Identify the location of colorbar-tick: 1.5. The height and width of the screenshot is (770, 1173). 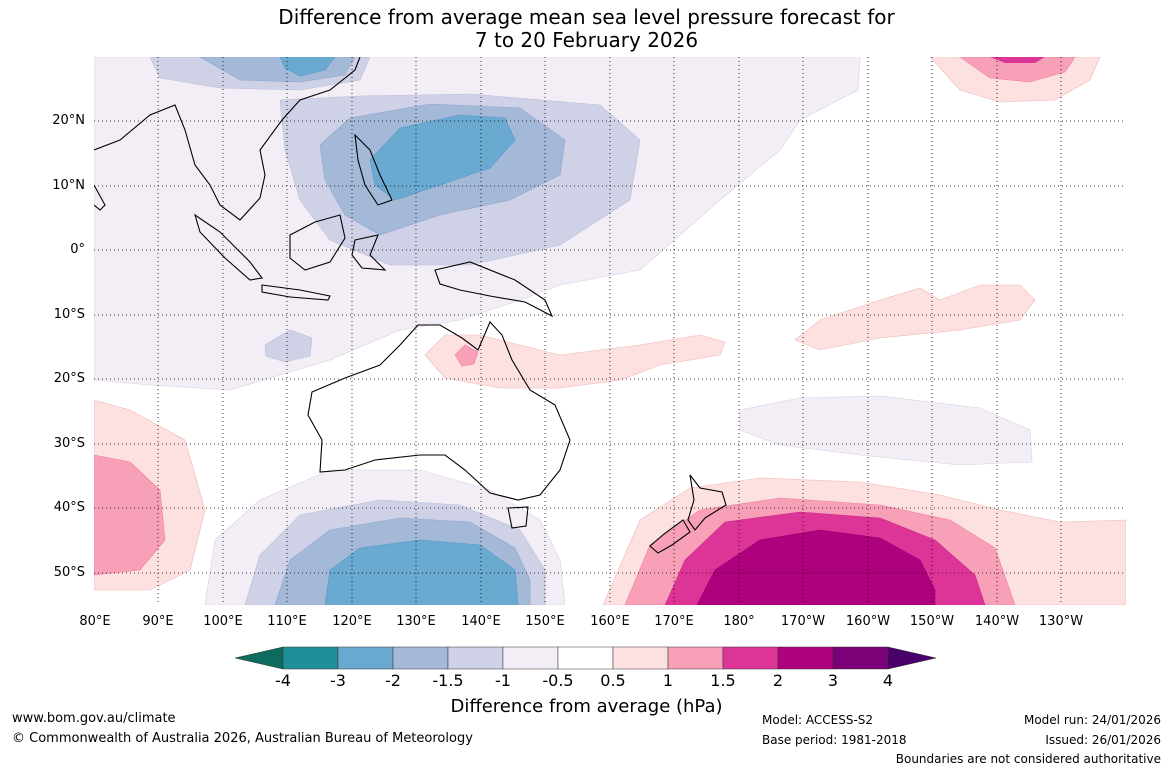
(723, 680).